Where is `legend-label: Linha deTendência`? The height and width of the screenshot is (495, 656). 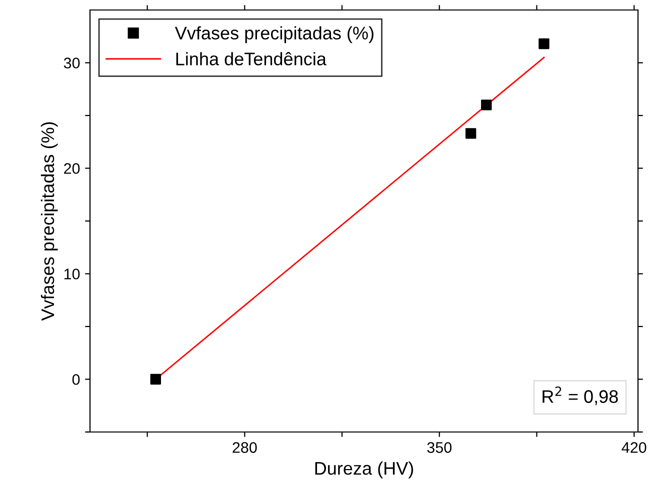 legend-label: Linha deTendência is located at coordinates (251, 59).